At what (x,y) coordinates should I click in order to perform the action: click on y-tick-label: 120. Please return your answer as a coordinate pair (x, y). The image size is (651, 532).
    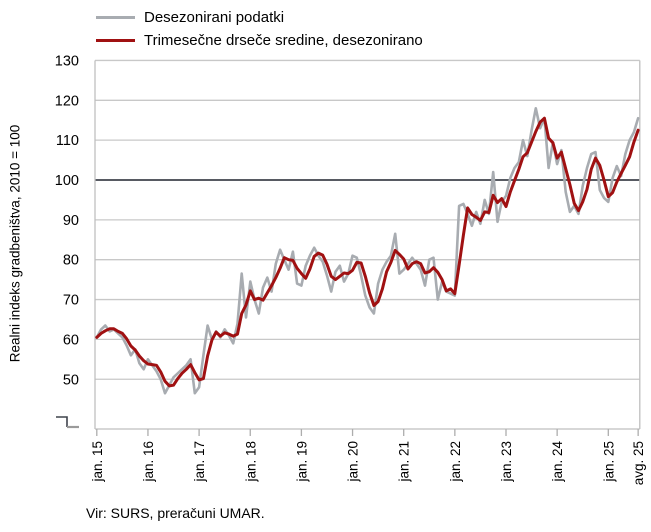
    Looking at the image, I should click on (67, 101).